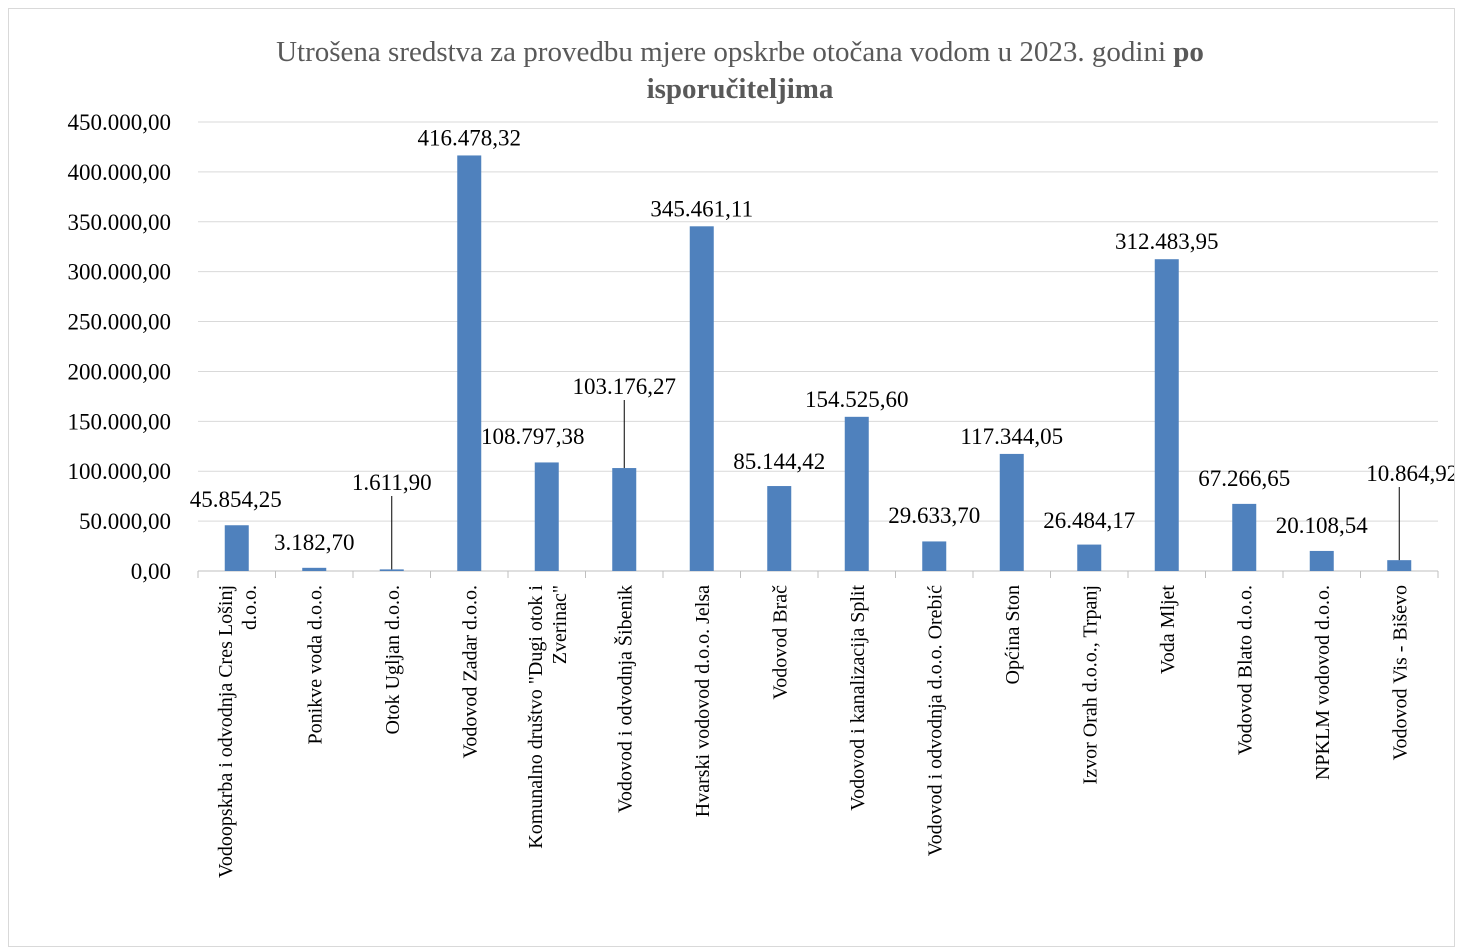  Describe the element at coordinates (560, 624) in the screenshot. I see `category-label-line: Zverinac"` at that location.